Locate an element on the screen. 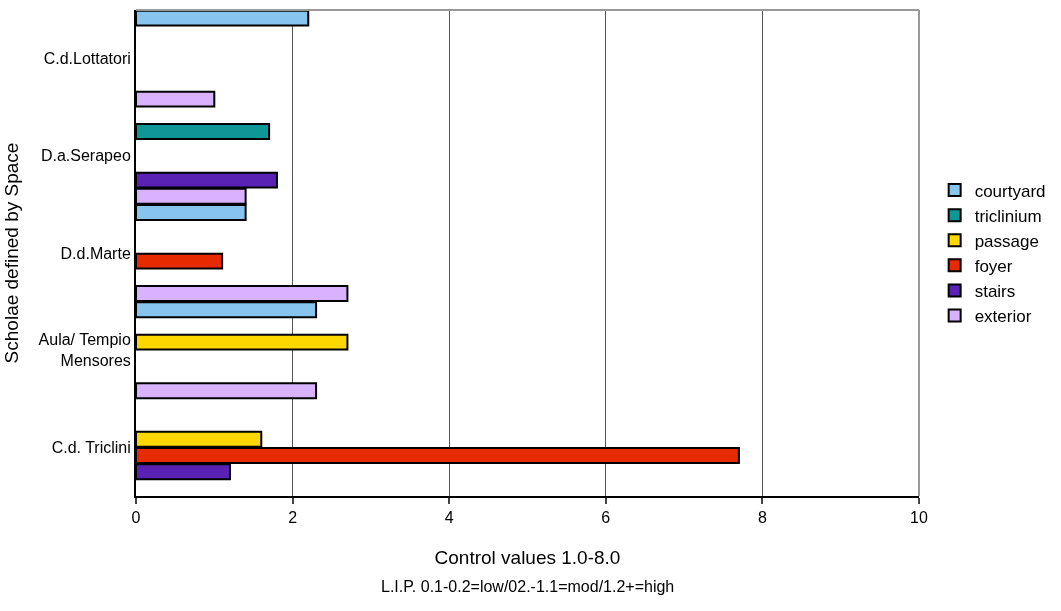  legend-label: foyer is located at coordinates (993, 266).